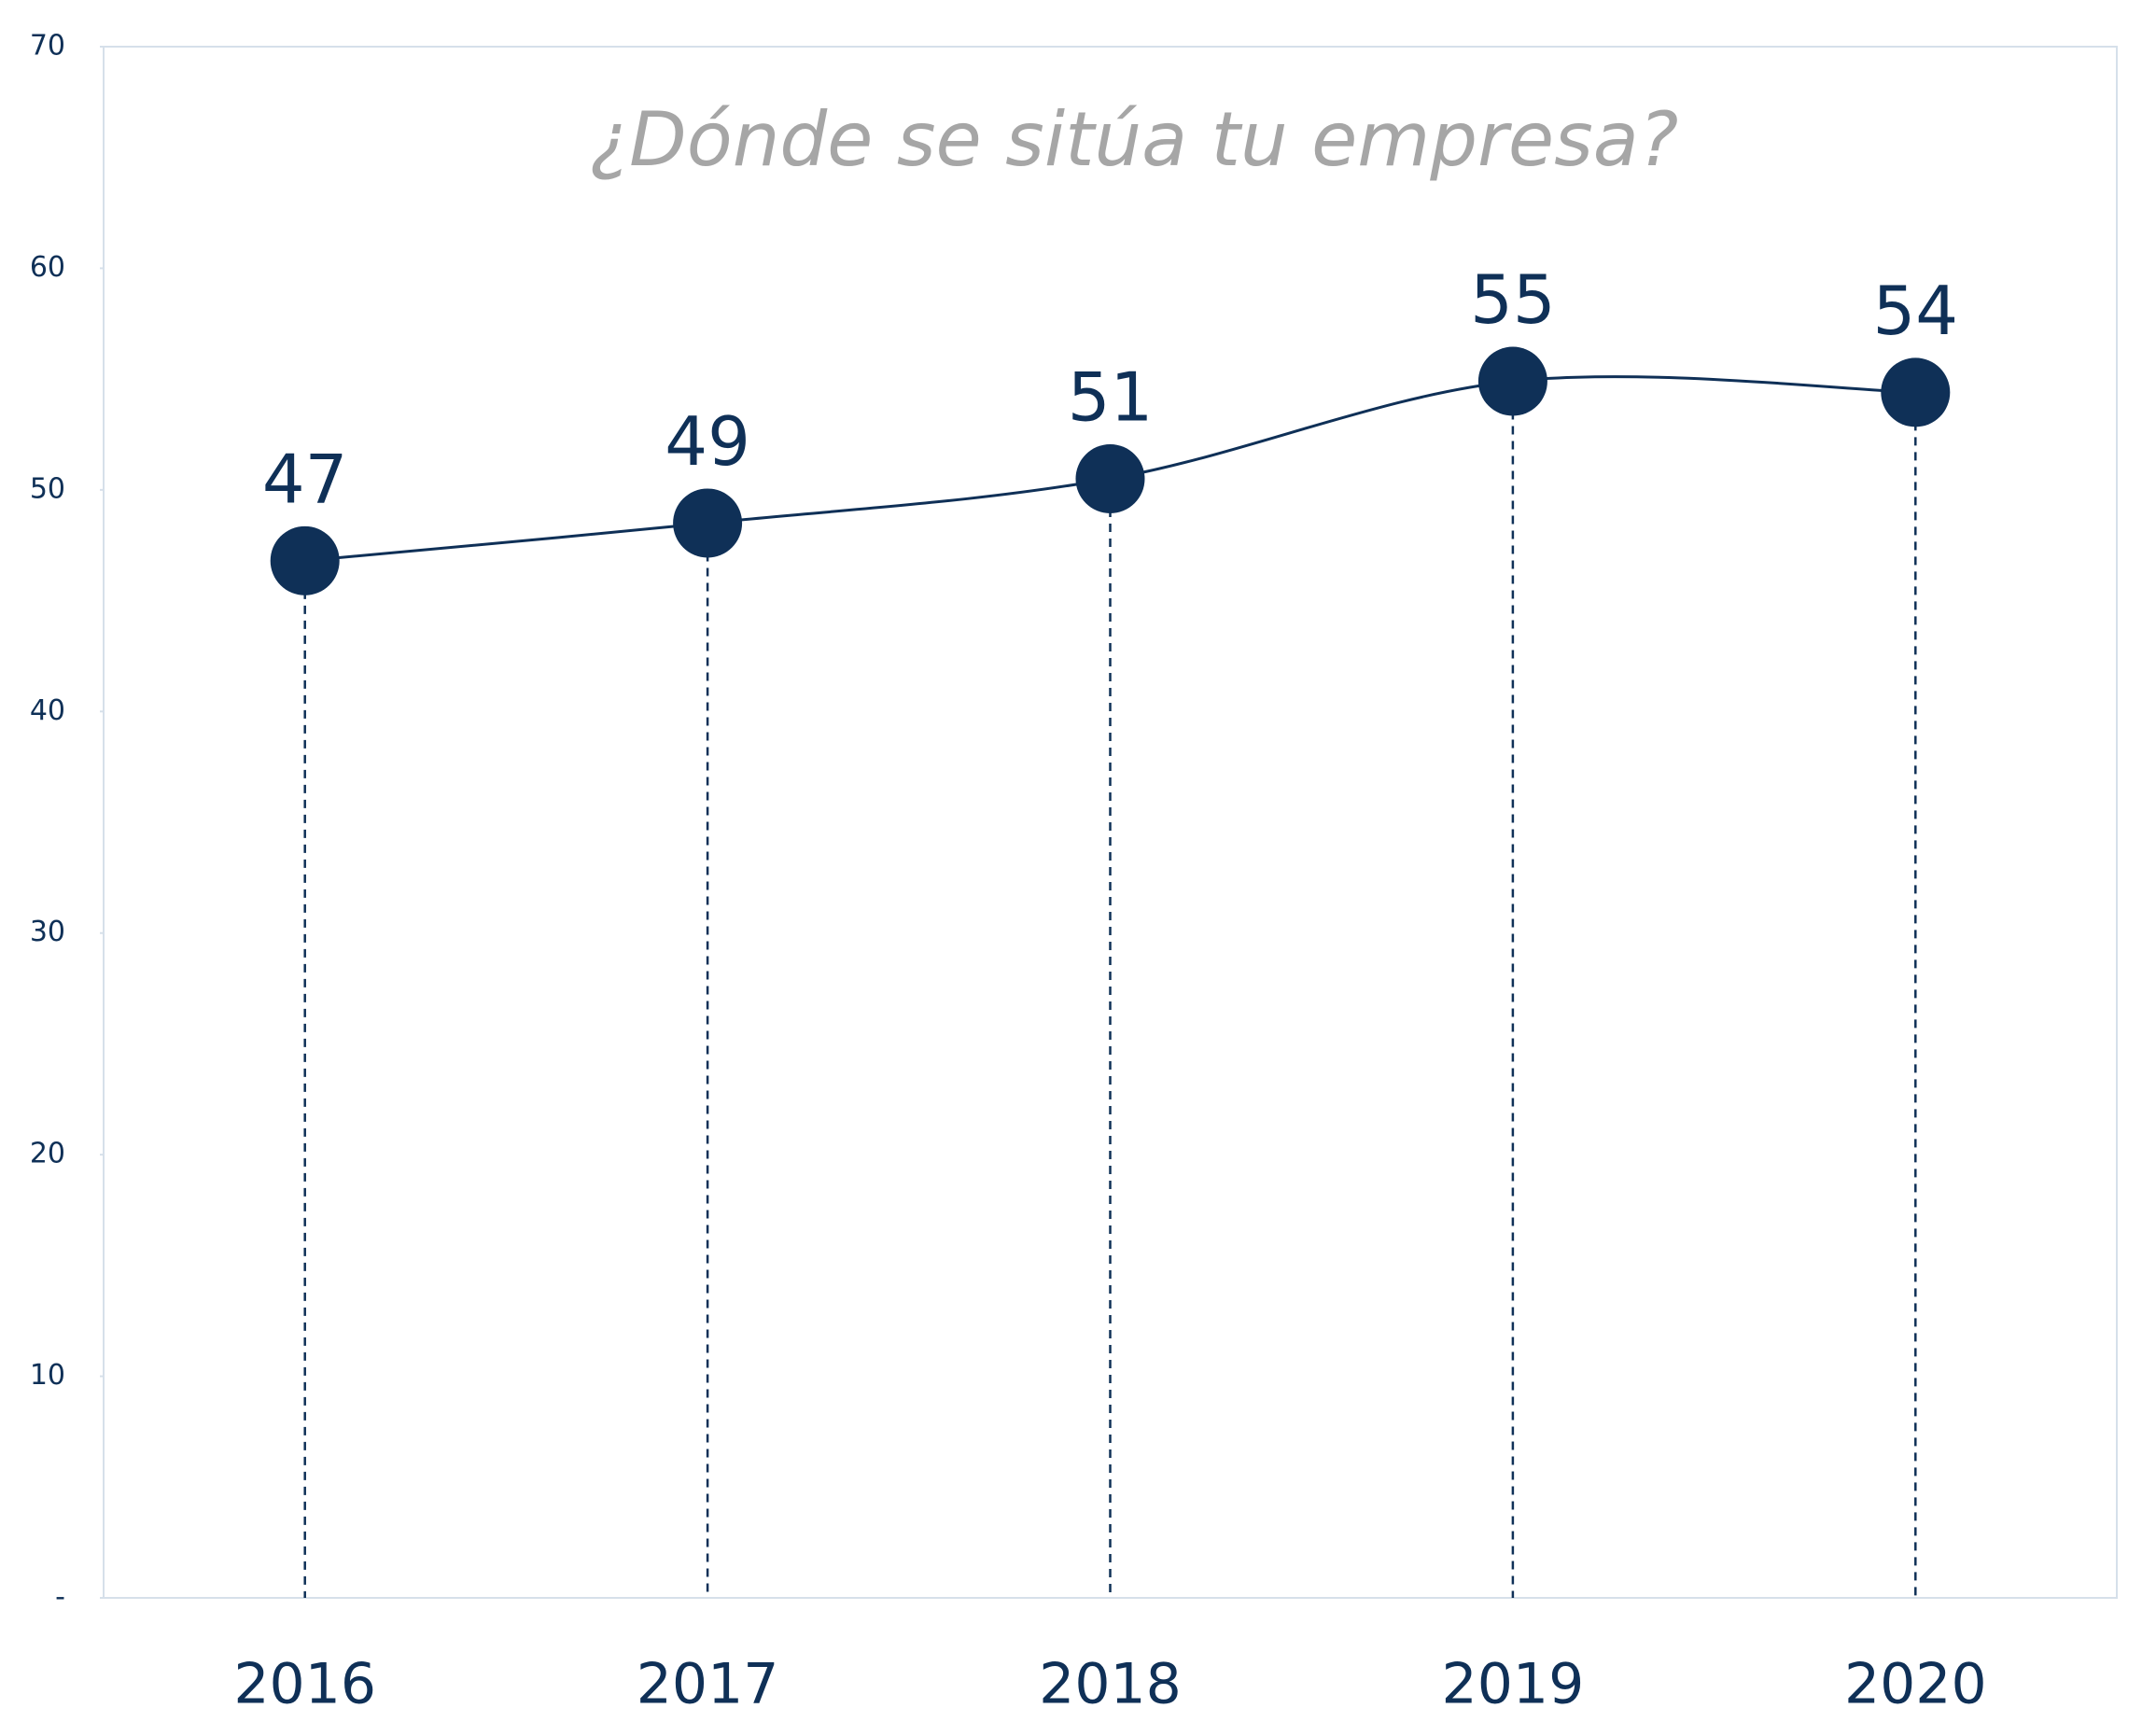  What do you see at coordinates (1110, 1684) in the screenshot?
I see `x-tick-label: 2018` at bounding box center [1110, 1684].